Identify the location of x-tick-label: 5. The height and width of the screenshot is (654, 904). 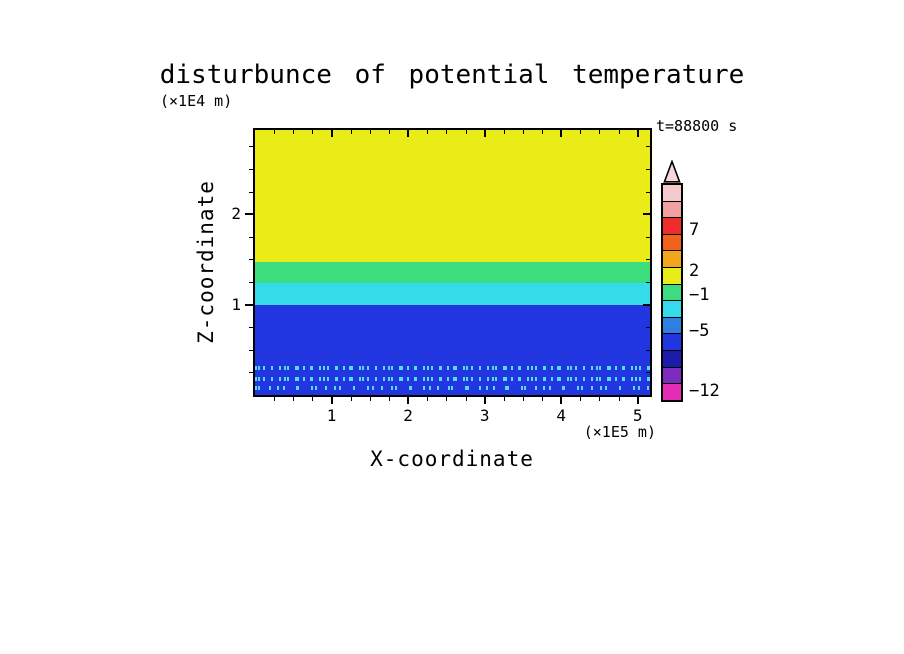
(637, 415).